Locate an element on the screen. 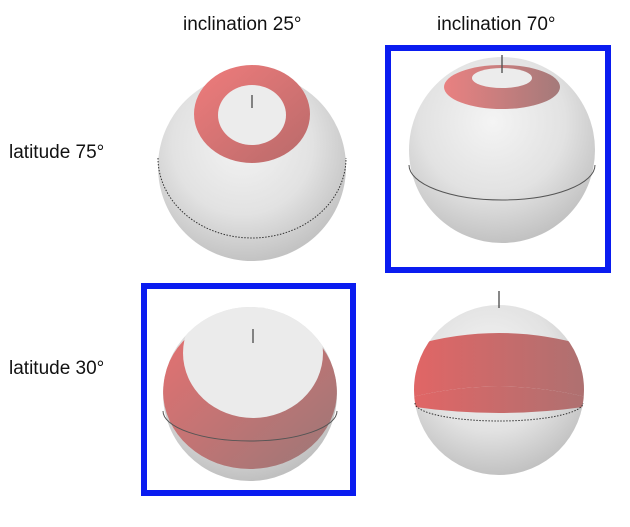  sphere-panel-lat30-inc25 is located at coordinates (248, 389).